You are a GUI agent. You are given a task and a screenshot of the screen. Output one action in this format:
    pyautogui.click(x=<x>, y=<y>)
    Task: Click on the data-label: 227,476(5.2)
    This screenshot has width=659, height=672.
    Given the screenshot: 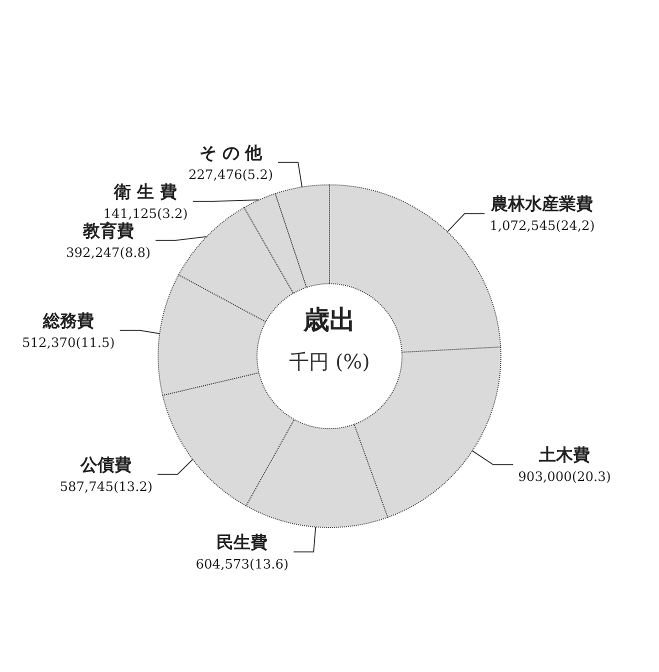 What is the action you would take?
    pyautogui.click(x=231, y=175)
    